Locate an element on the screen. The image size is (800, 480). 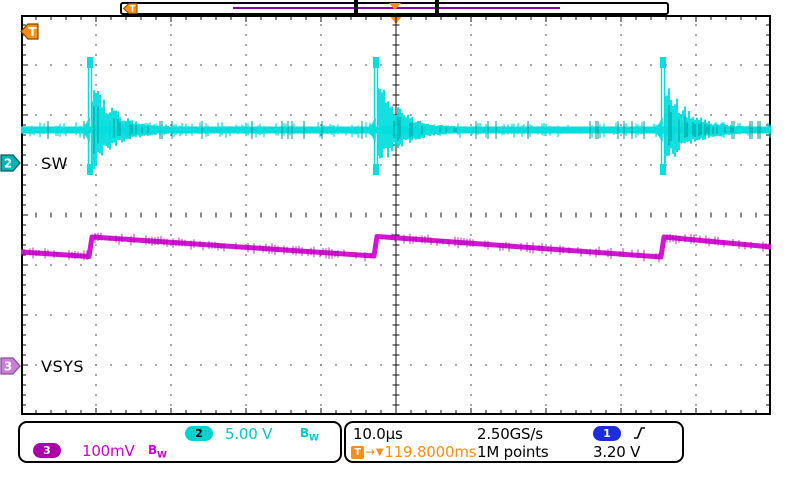
channel-2-marker: 2 is located at coordinates (10, 163).